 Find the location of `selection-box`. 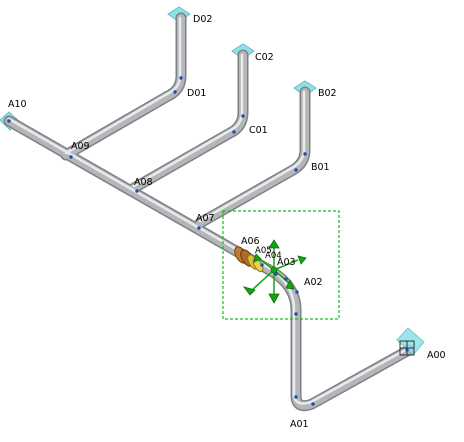

selection-box is located at coordinates (281, 265).